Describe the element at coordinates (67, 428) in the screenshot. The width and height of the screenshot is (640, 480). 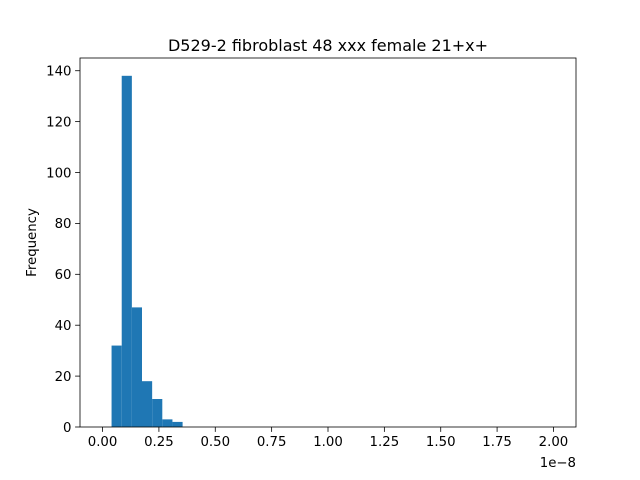
I see `y-tick-label: 0` at that location.